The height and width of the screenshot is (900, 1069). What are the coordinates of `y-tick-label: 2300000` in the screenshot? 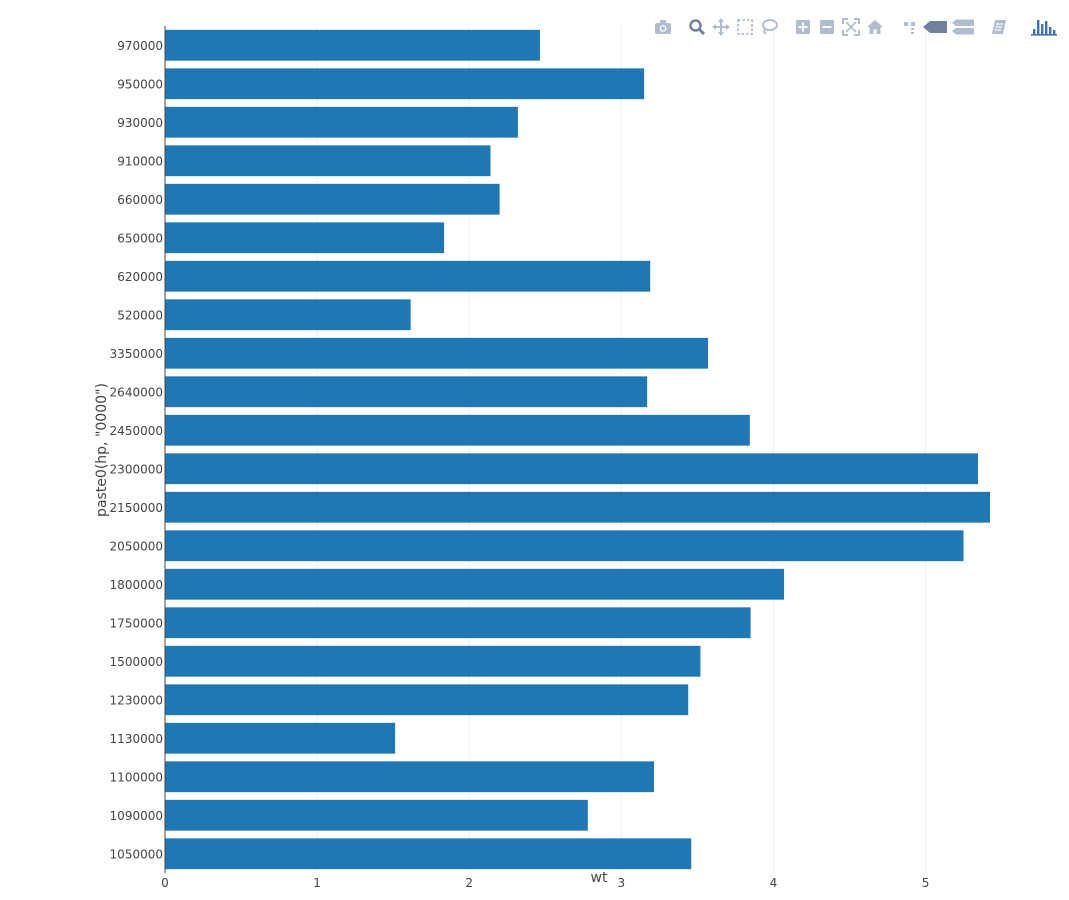 It's located at (136, 469).